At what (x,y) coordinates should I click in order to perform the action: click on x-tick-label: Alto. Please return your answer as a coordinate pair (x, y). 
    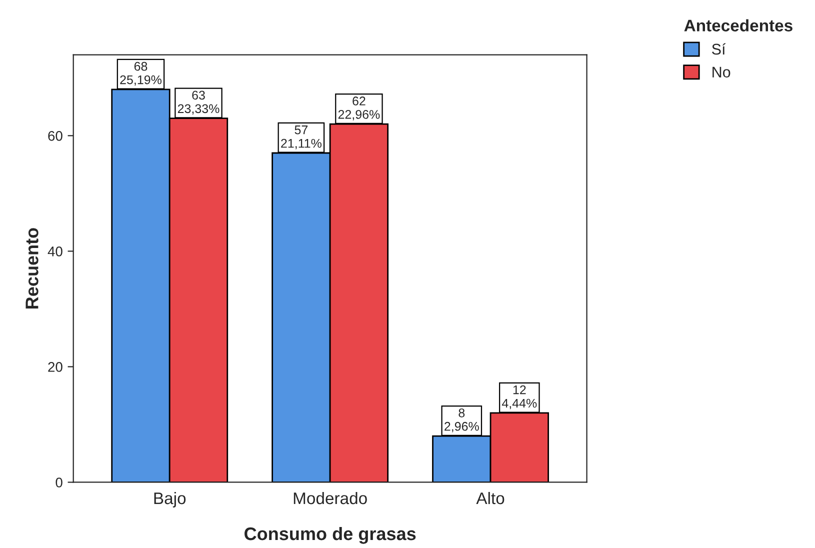
    Looking at the image, I should click on (490, 498).